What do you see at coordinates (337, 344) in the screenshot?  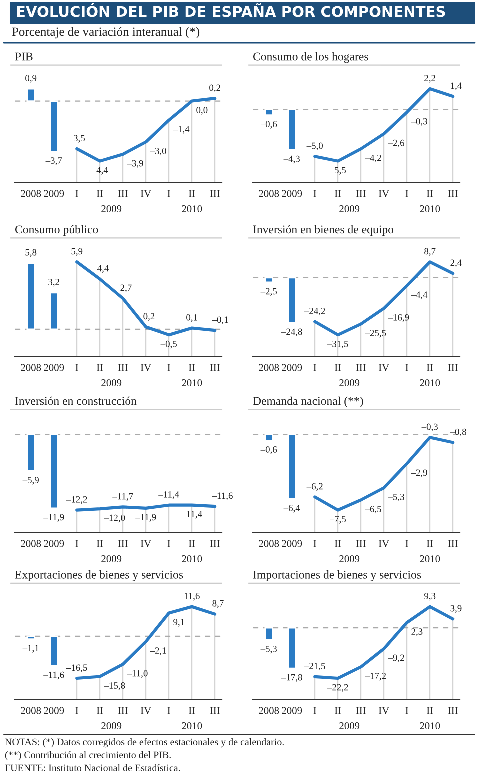 I see `data-label: –31,5` at bounding box center [337, 344].